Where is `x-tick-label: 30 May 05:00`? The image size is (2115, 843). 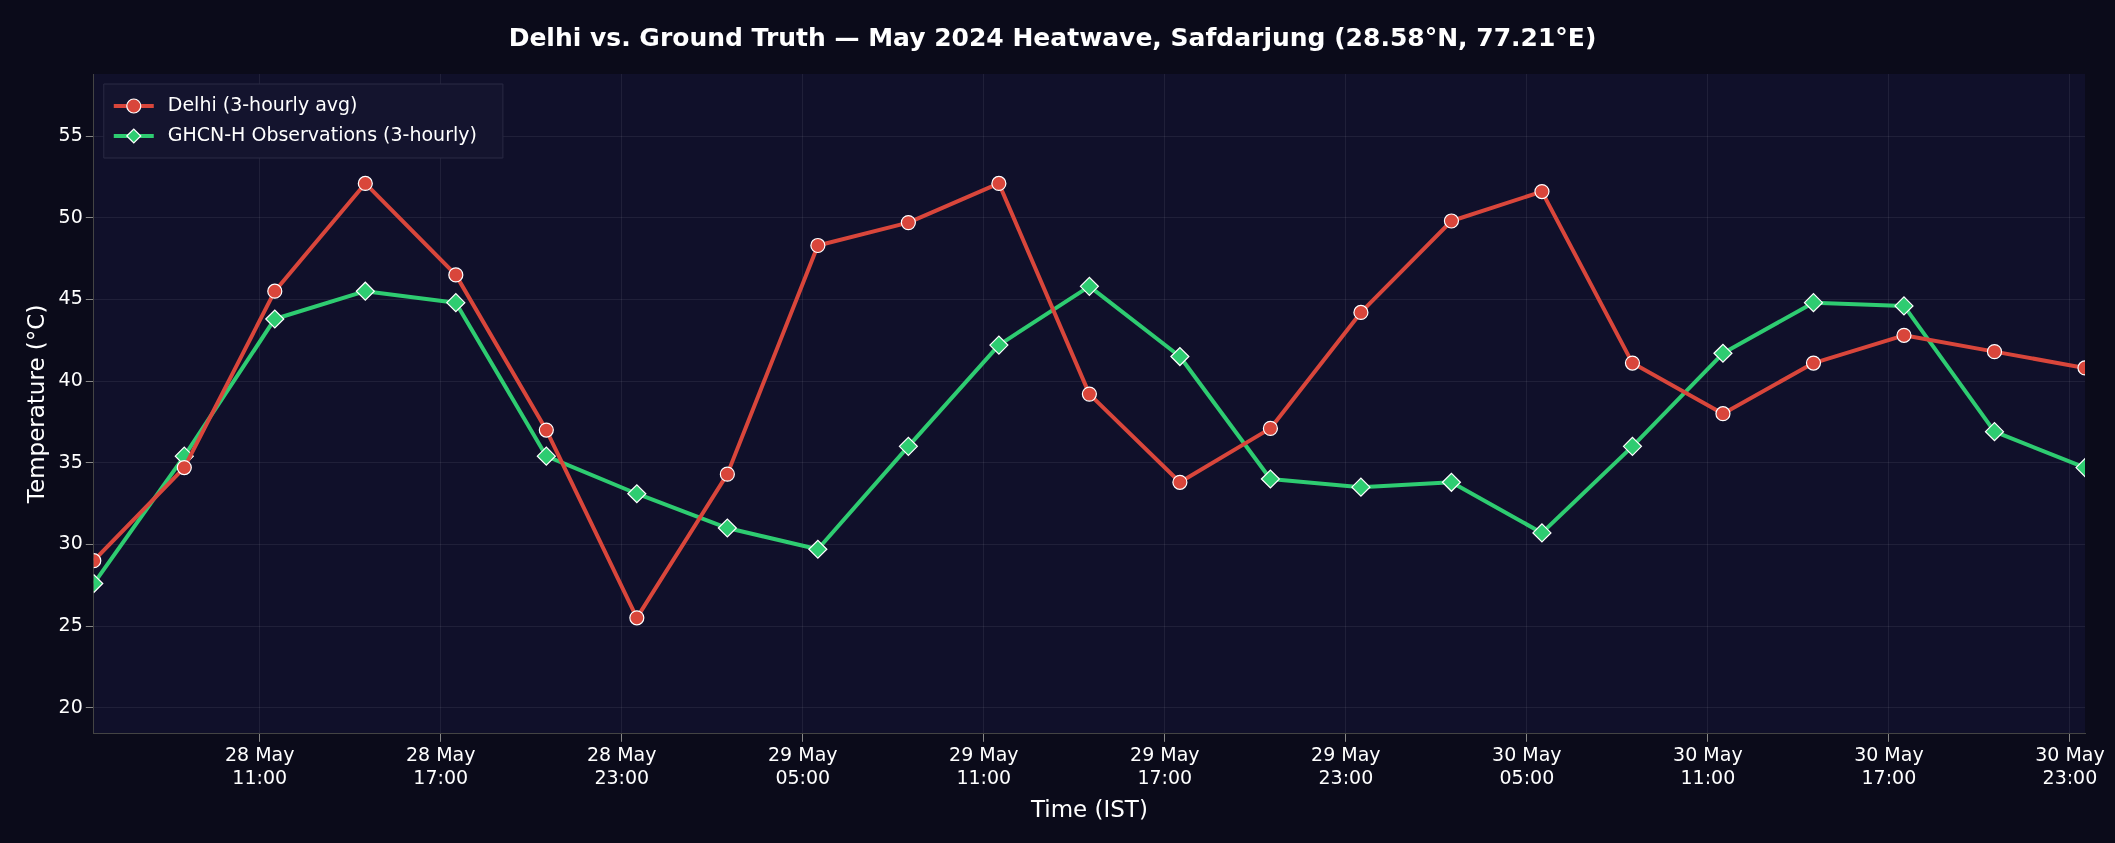
x-tick-label: 30 May 05:00 is located at coordinates (1527, 765).